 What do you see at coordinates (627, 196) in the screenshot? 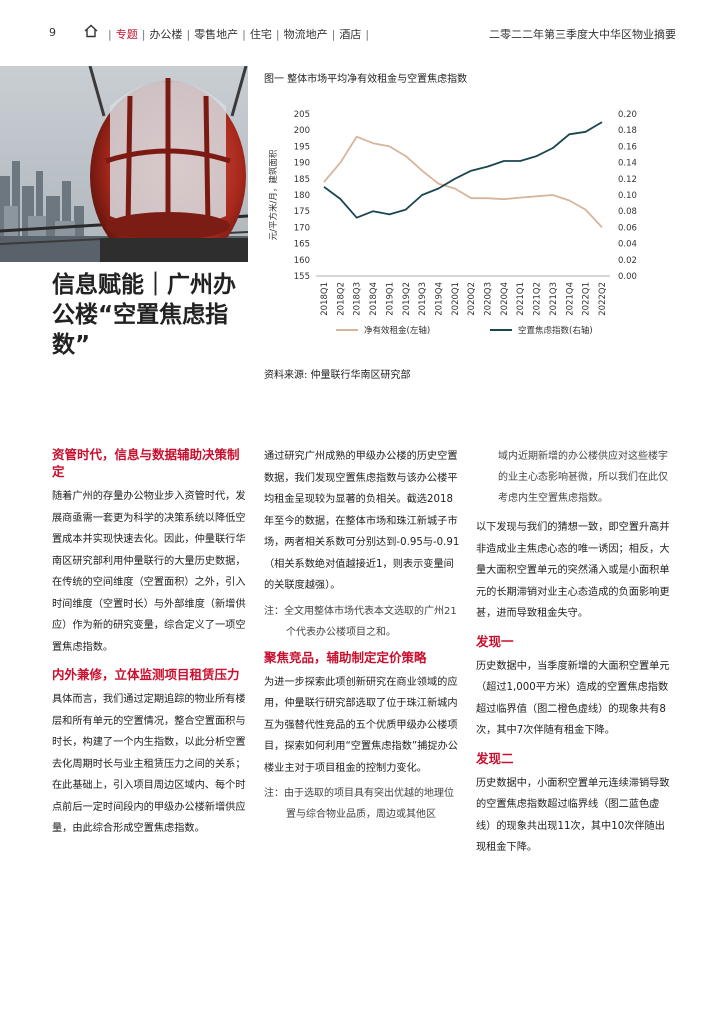
I see `y2-tick-label: 0.10` at bounding box center [627, 196].